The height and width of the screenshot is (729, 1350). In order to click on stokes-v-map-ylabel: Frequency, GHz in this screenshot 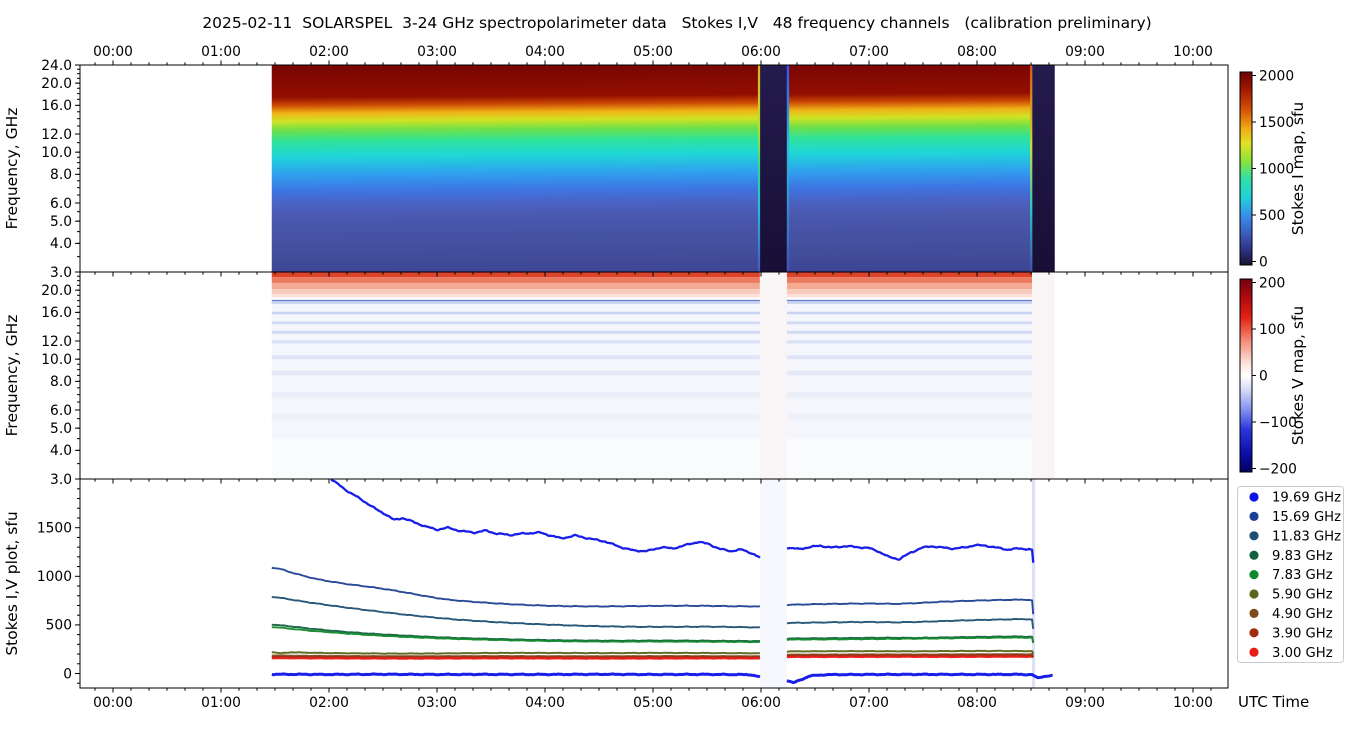, I will do `click(12, 376)`.